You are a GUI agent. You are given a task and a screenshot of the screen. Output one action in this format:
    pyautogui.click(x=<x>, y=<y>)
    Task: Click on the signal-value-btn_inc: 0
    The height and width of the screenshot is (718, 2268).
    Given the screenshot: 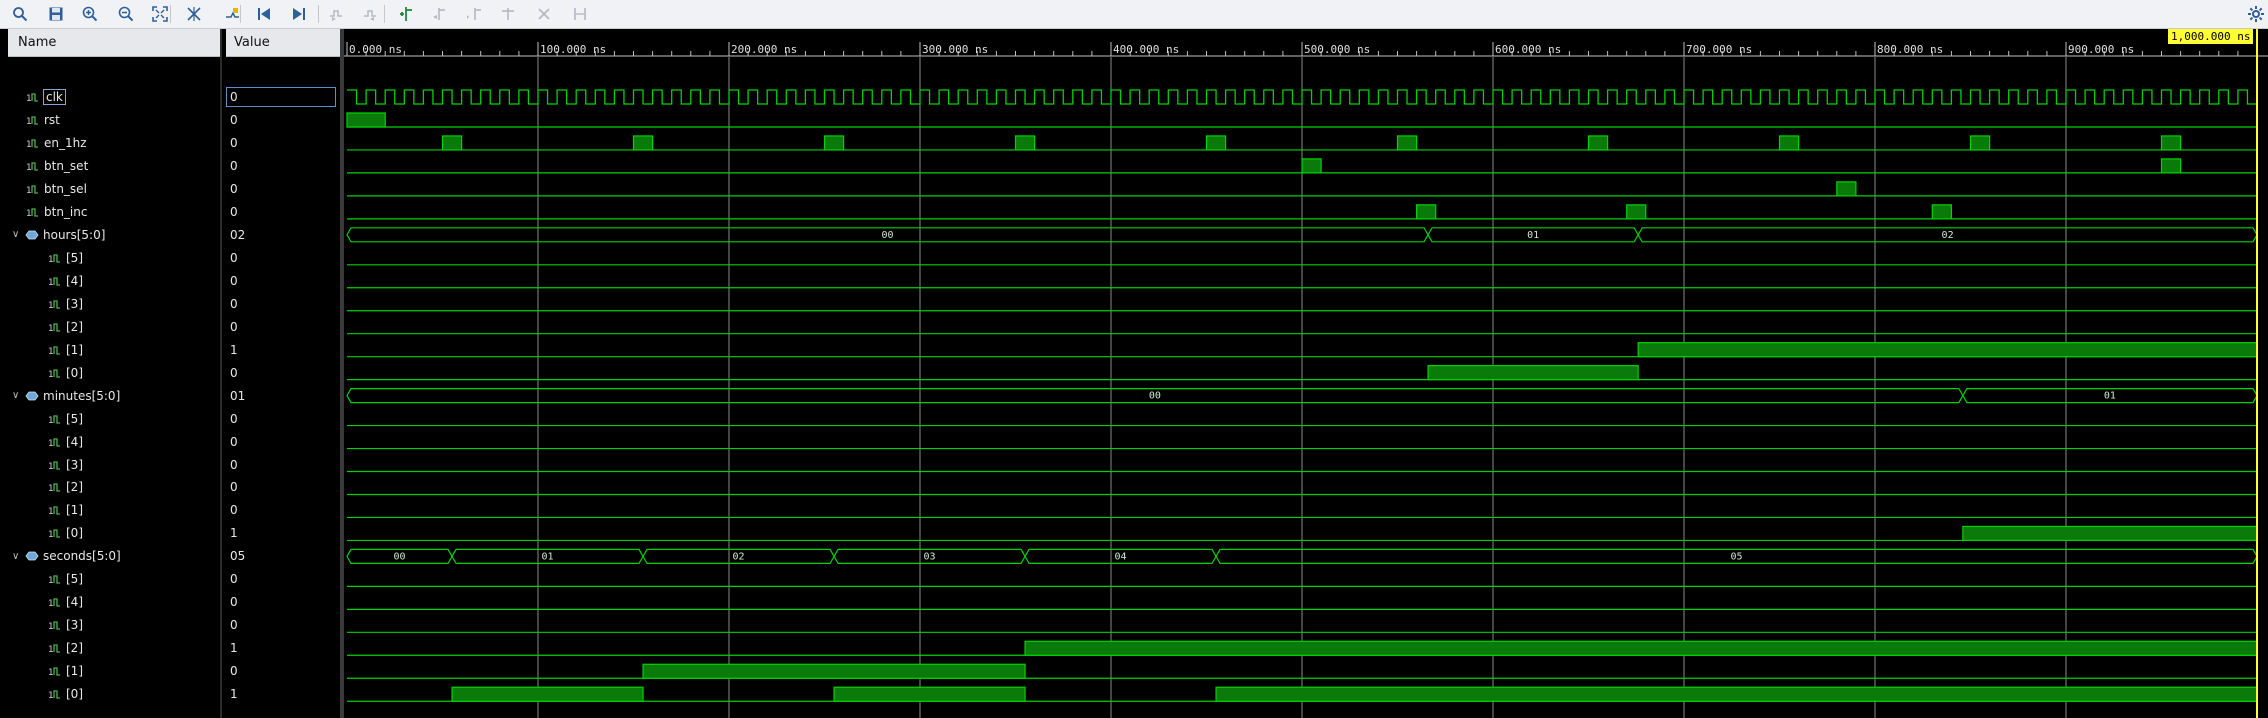 What is the action you would take?
    pyautogui.click(x=234, y=211)
    